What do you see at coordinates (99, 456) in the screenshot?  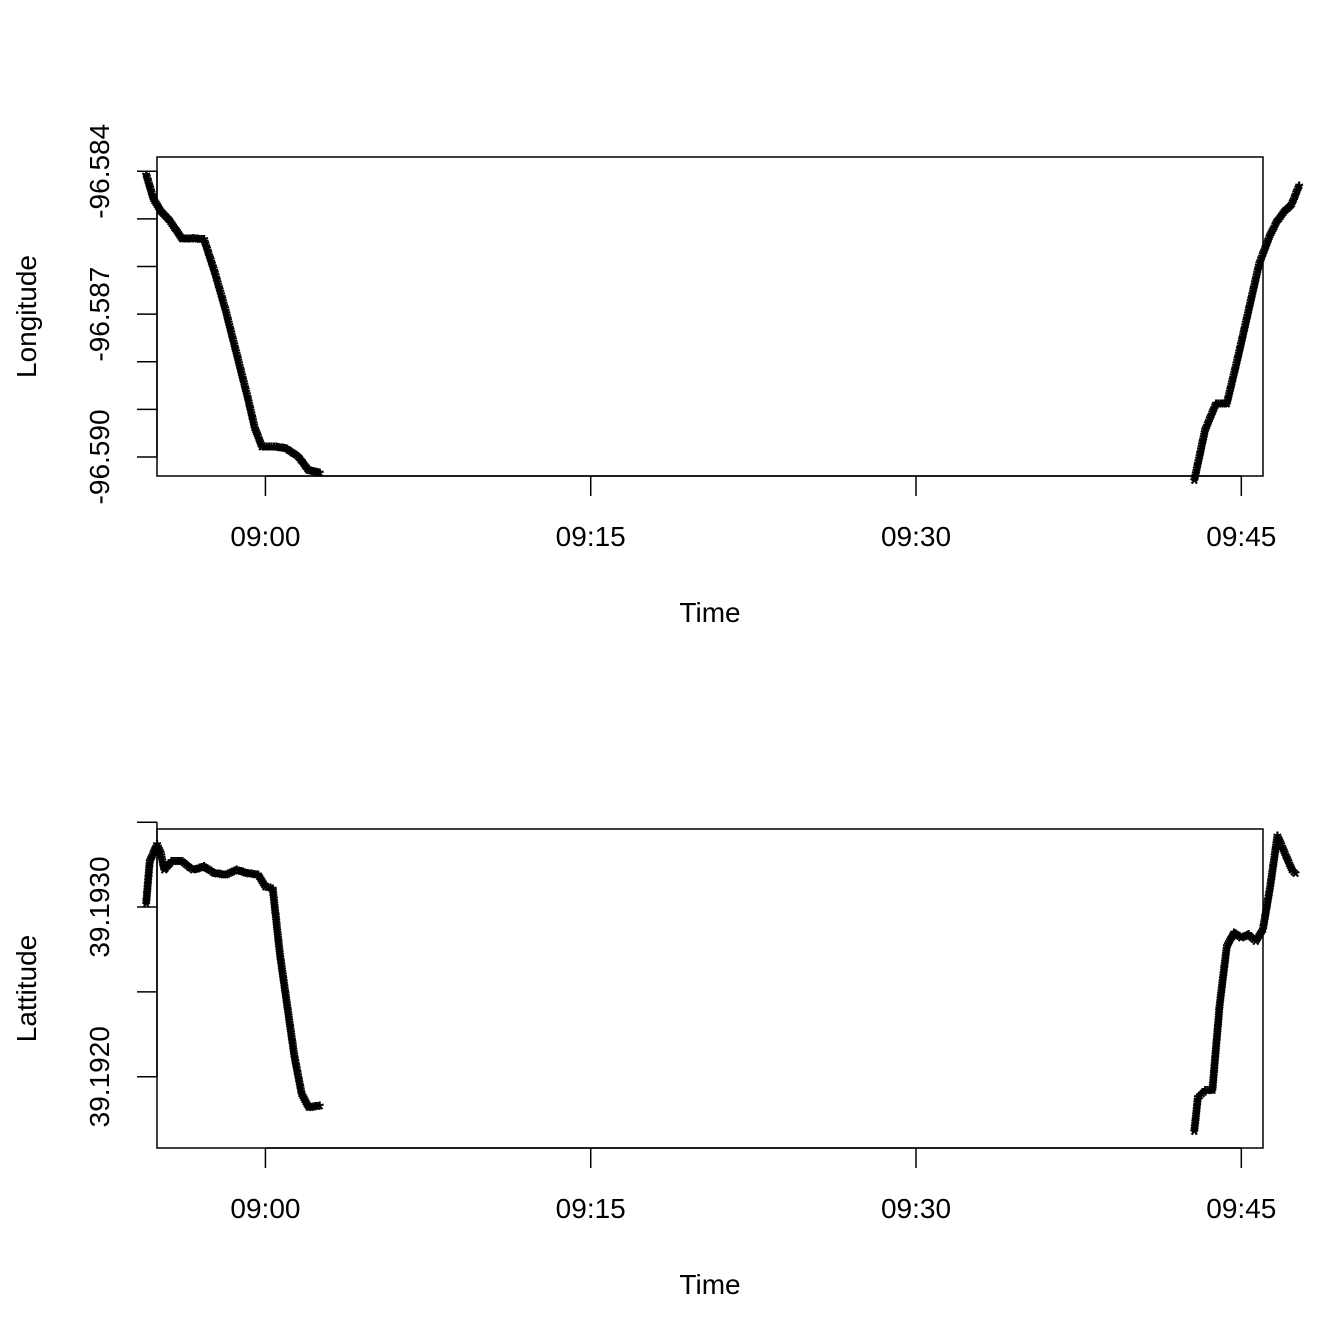 I see `y-tick-label: -96.590` at bounding box center [99, 456].